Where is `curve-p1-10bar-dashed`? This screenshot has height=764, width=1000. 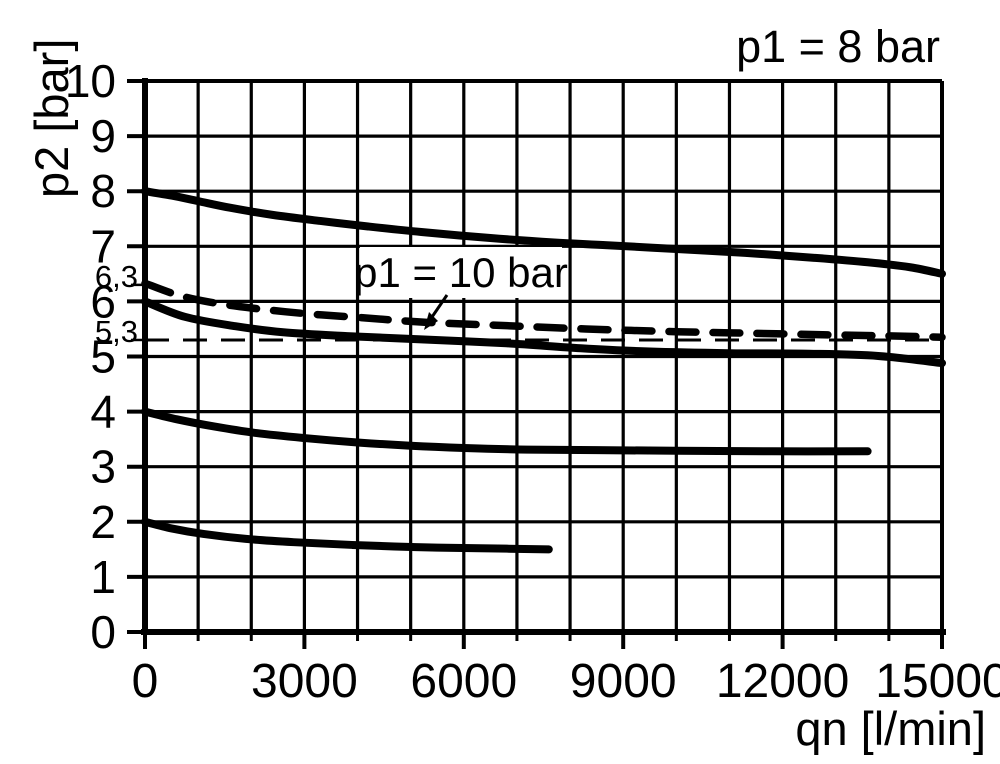 curve-p1-10bar-dashed is located at coordinates (543, 310).